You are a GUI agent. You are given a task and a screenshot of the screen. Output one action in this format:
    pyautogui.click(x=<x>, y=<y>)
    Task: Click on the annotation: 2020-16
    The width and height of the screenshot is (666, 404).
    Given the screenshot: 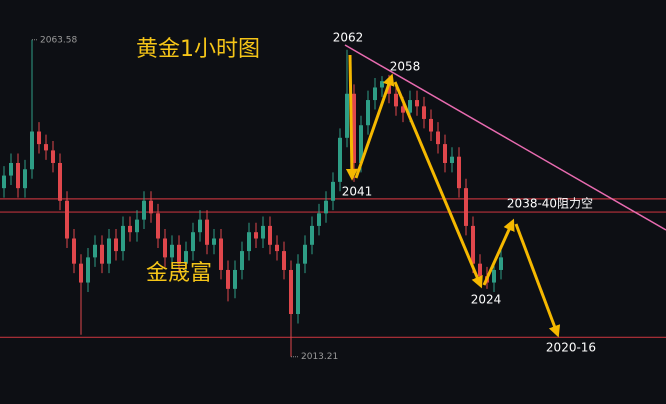 What is the action you would take?
    pyautogui.click(x=571, y=348)
    